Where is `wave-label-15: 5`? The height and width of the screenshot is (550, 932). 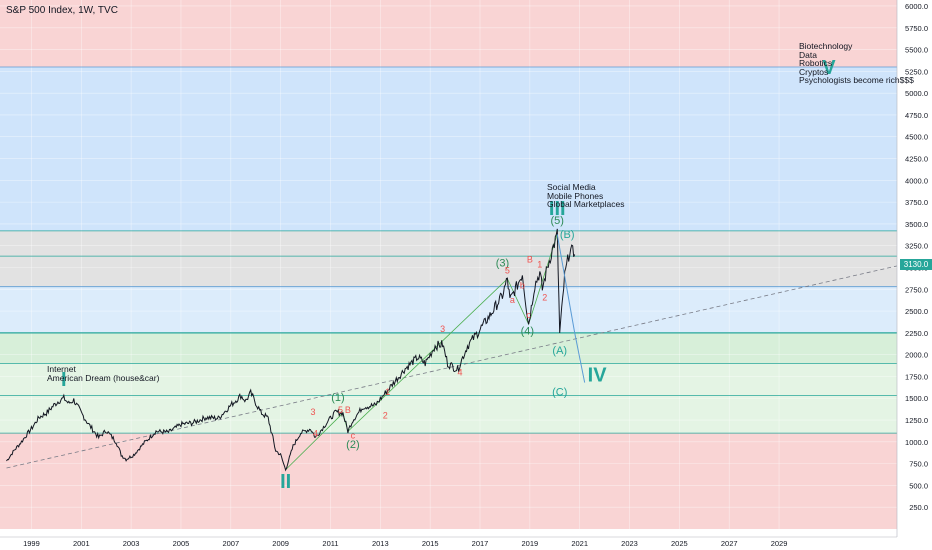
wave-label-15: 5 is located at coordinates (340, 410).